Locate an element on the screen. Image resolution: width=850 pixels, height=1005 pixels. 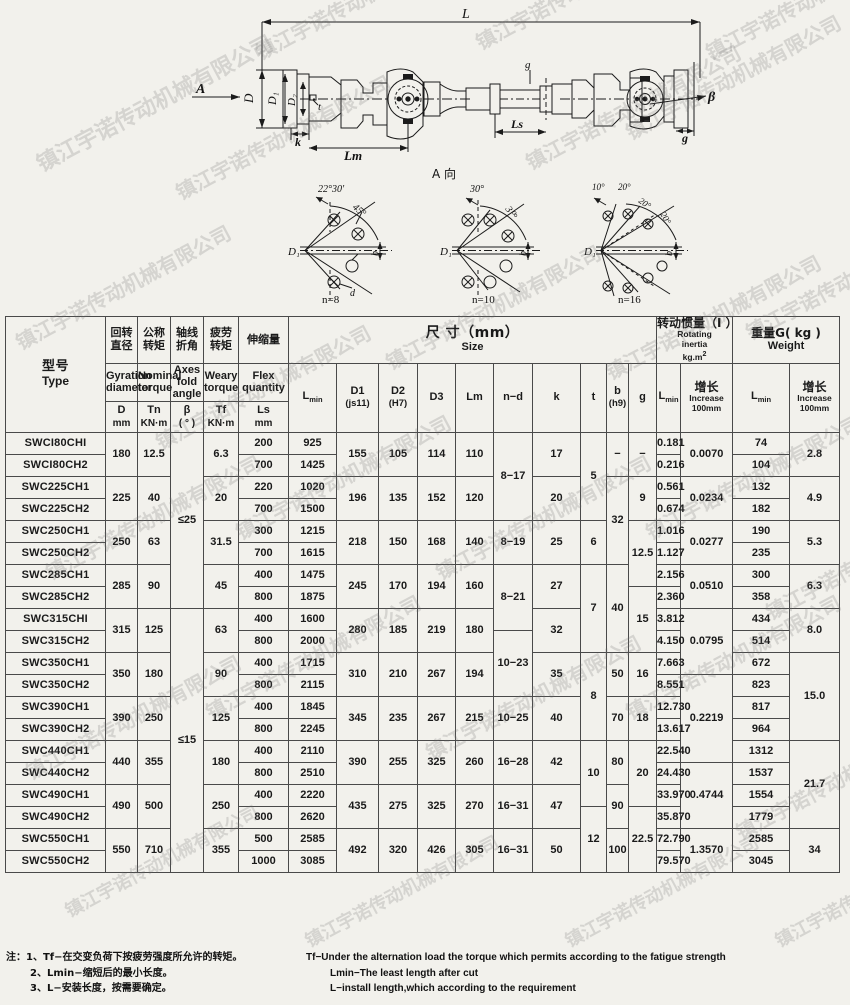
cell-type: SWC490CH1 is located at coordinates (55, 795).